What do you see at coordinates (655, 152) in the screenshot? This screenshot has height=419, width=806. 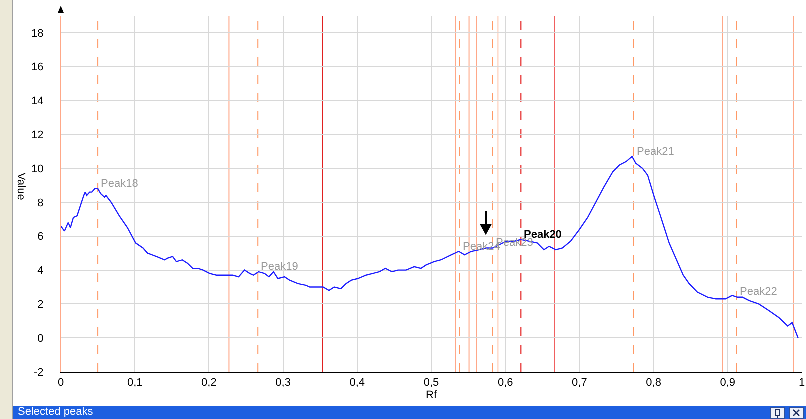 I see `annotation: Peak21` at bounding box center [655, 152].